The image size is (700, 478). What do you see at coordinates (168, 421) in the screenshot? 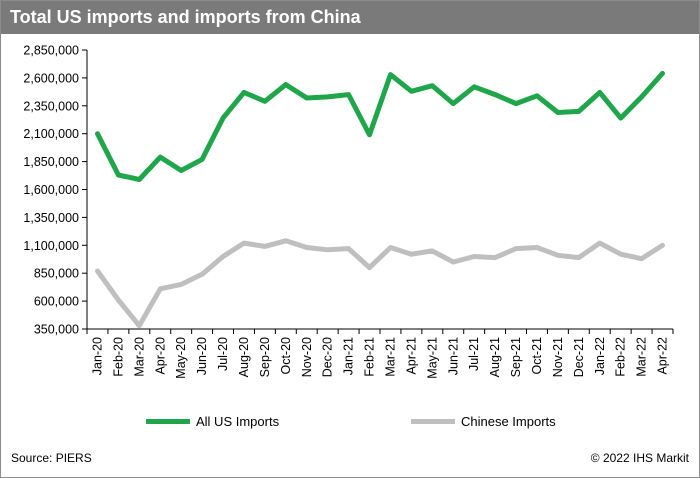
I see `legend-swatch-all-us-imports` at bounding box center [168, 421].